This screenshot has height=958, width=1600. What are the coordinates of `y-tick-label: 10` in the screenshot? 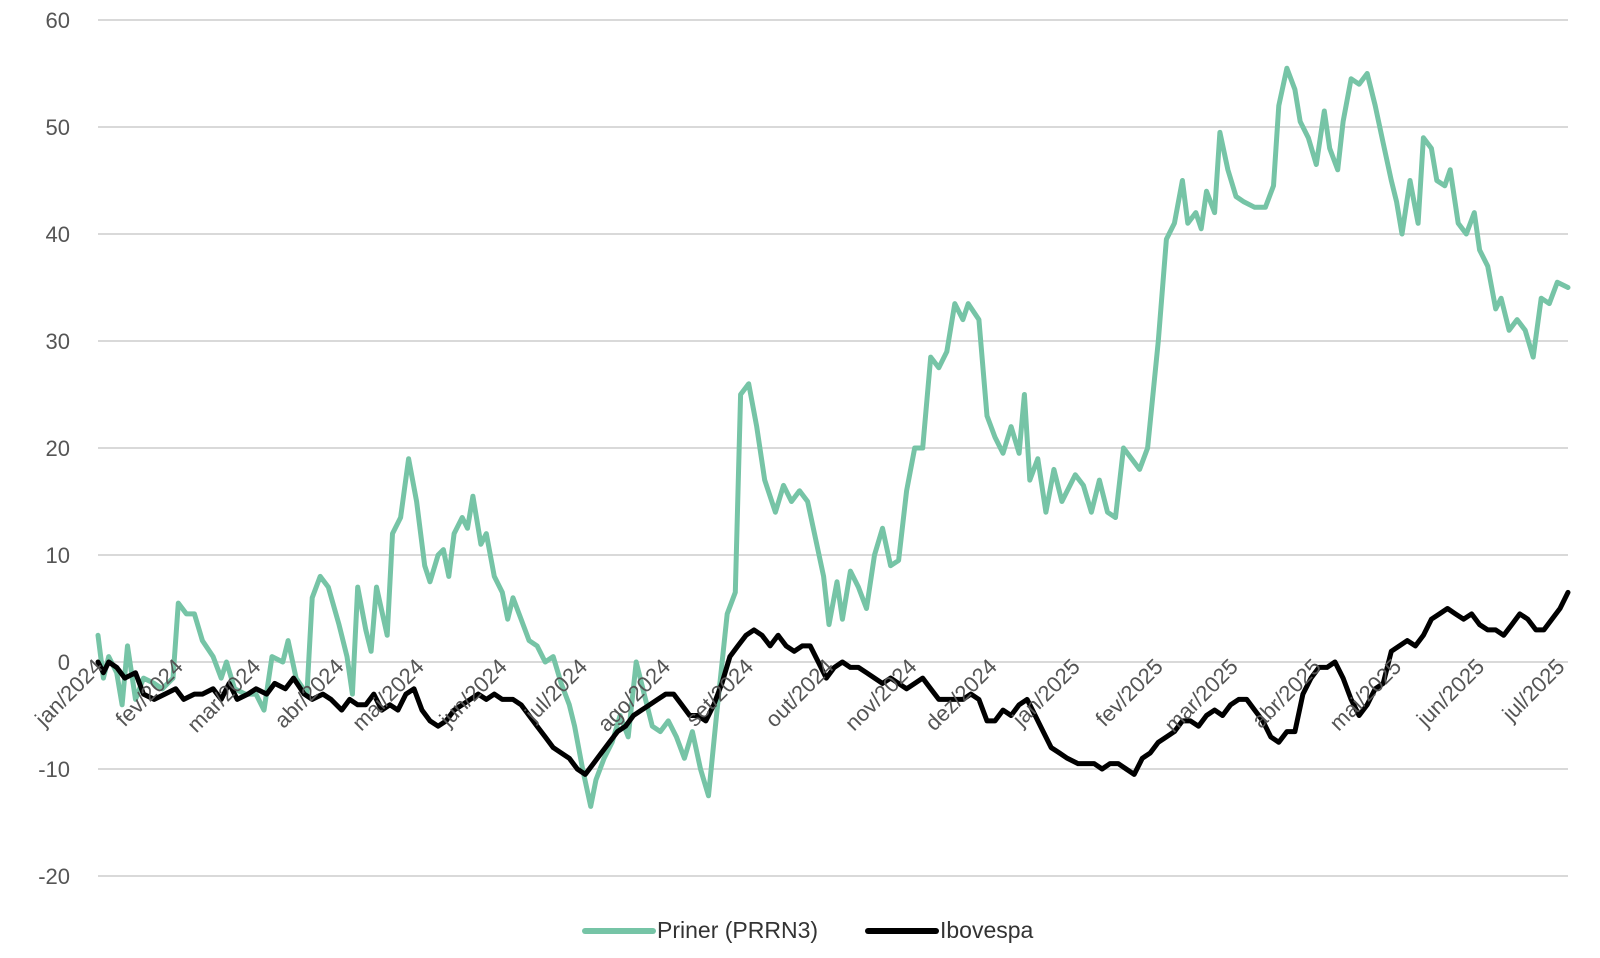 It's located at (58, 555).